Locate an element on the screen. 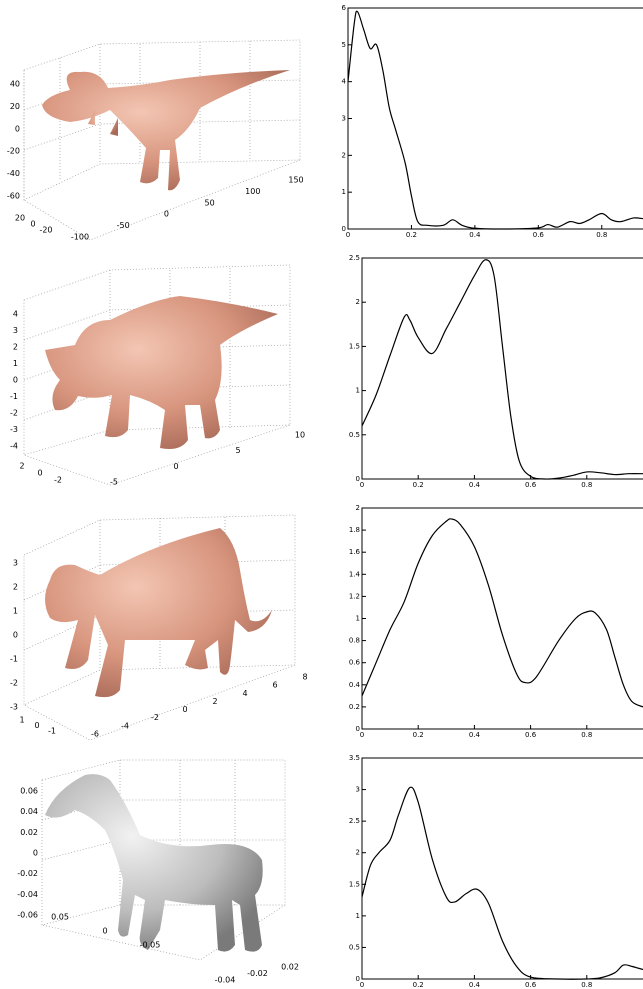 Image resolution: width=643 pixels, height=989 pixels. model-tick-label: 50 is located at coordinates (210, 202).